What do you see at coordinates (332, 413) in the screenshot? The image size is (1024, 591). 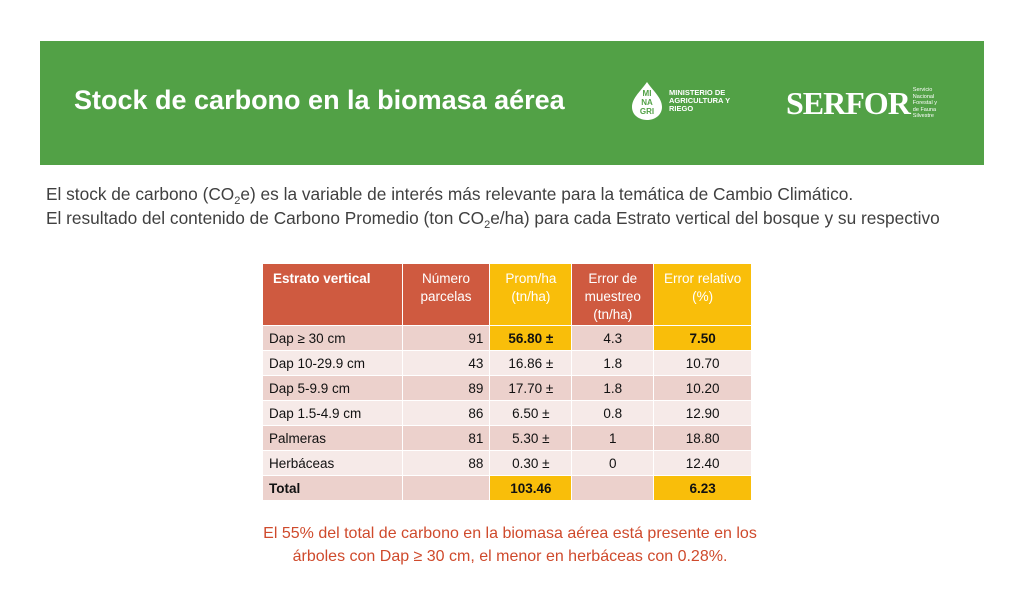 I see `cell-estrato: Dap 1.5-4.9 cm` at bounding box center [332, 413].